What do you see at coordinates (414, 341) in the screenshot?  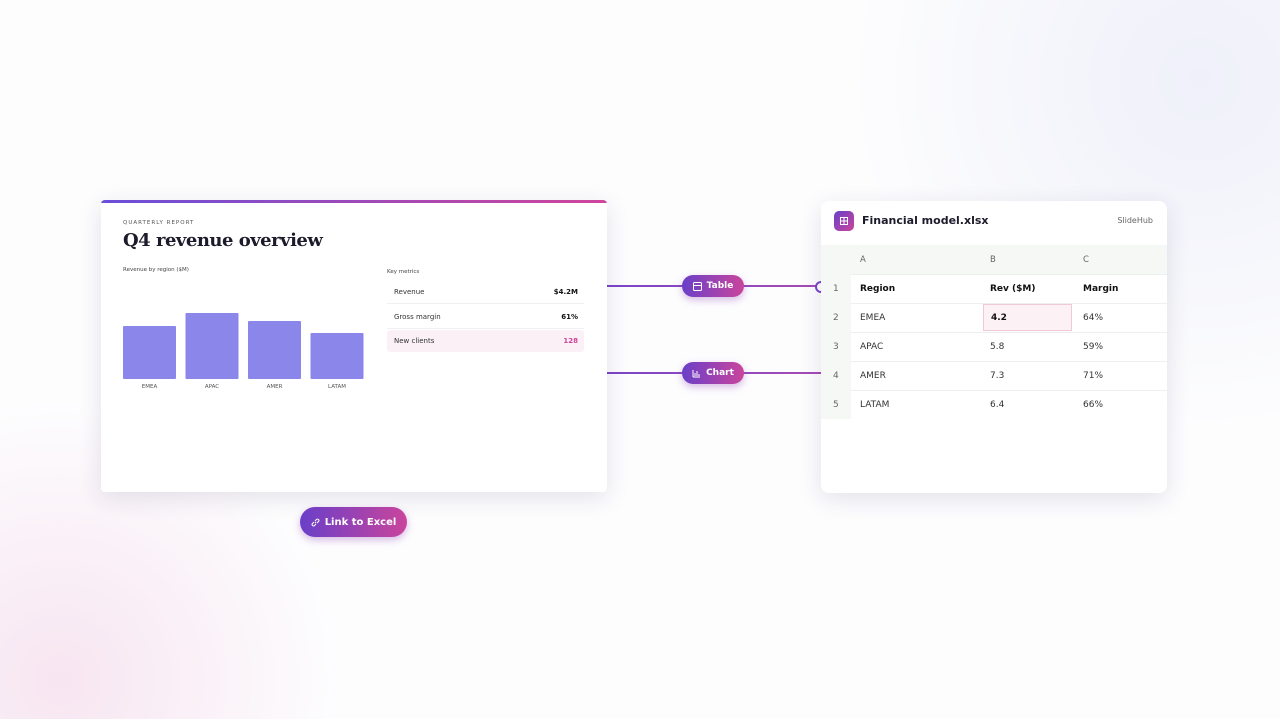 I see `metric-label: New clients` at bounding box center [414, 341].